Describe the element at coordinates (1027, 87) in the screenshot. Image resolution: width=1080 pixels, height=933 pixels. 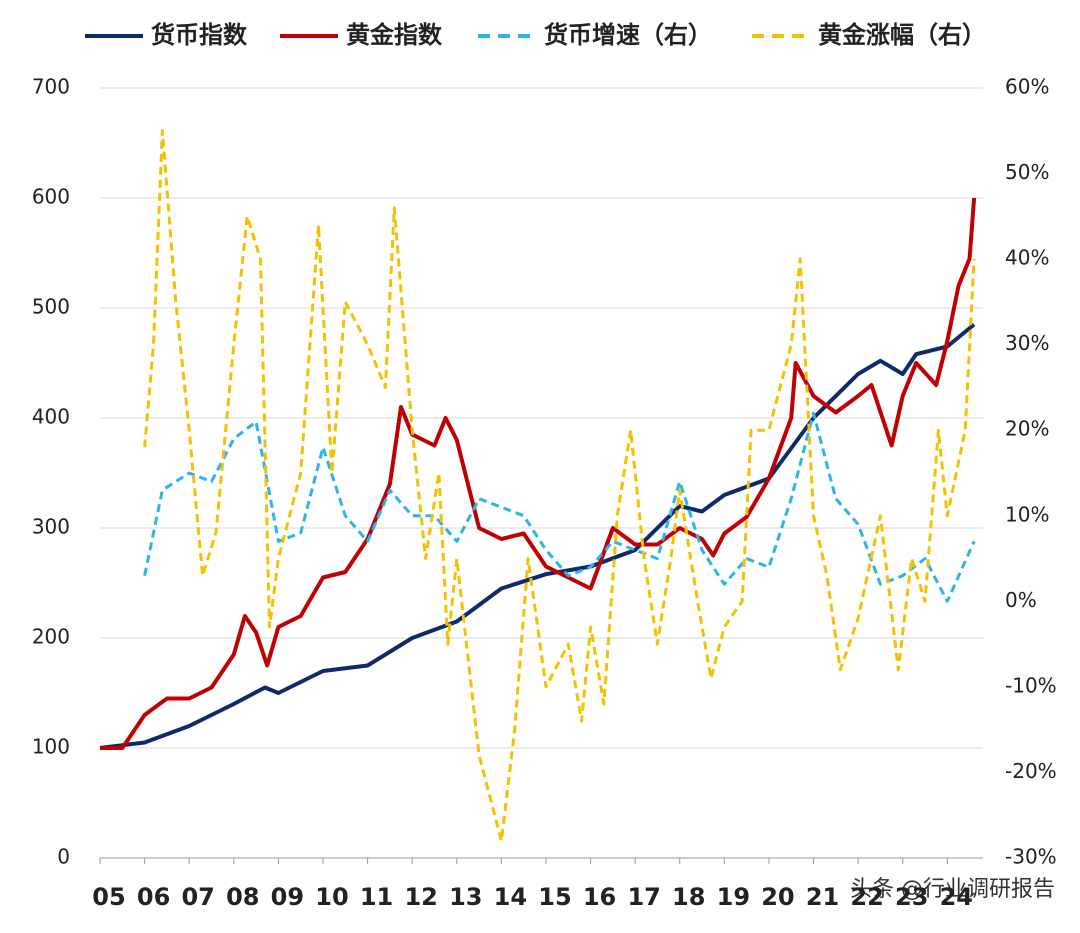
I see `y2-tick-label: 60%` at that location.